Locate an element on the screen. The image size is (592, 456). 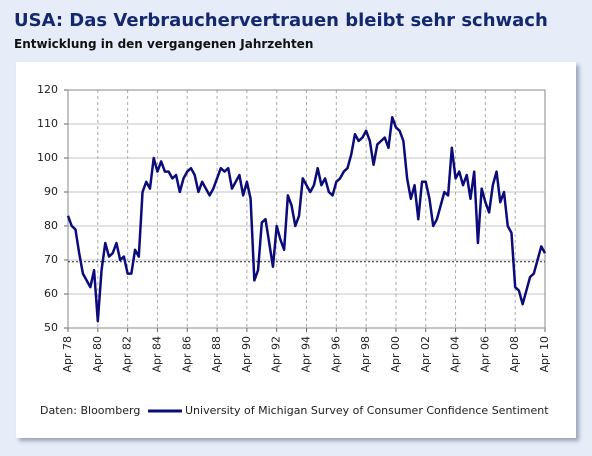
y-tick-label: 50 is located at coordinates (51, 327).